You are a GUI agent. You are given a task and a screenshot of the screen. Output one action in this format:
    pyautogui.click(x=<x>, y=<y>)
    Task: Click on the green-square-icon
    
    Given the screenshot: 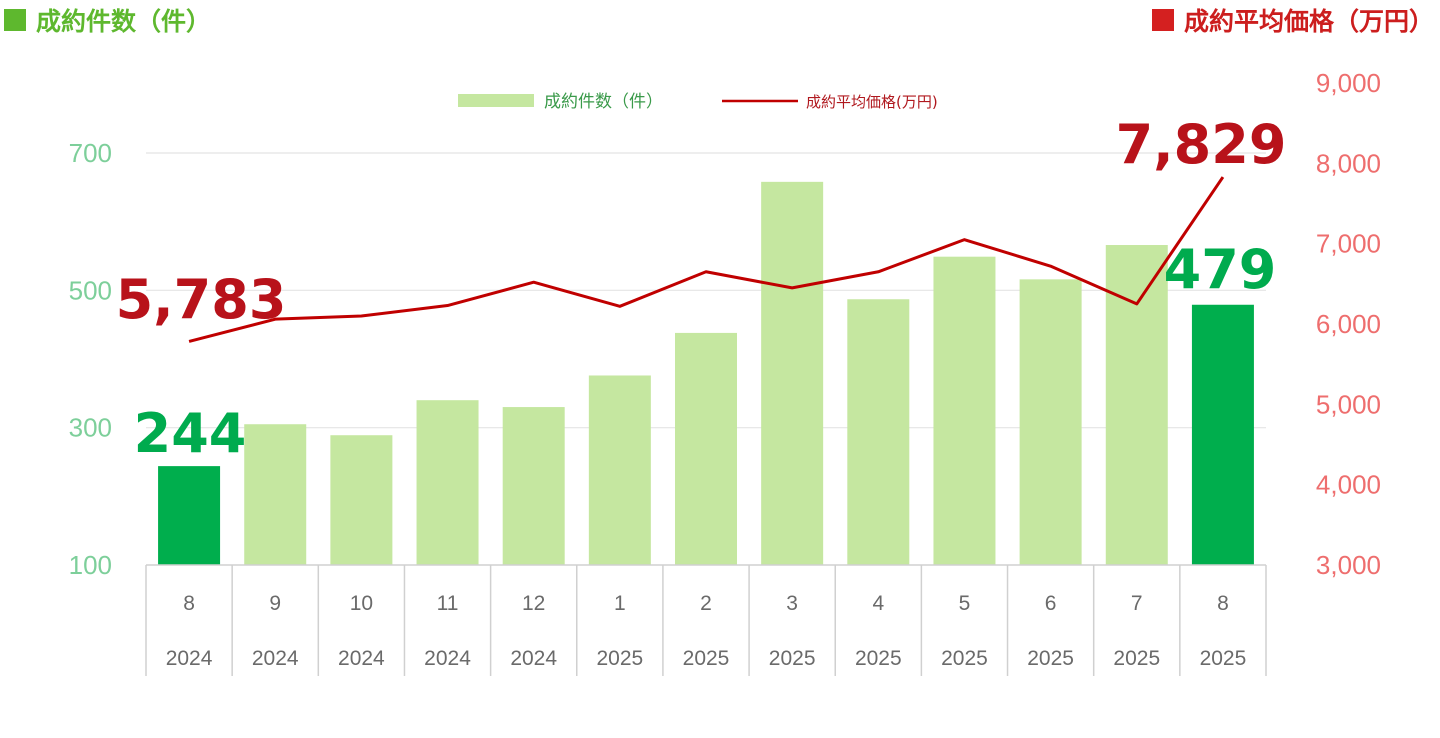 What is the action you would take?
    pyautogui.click(x=15, y=20)
    